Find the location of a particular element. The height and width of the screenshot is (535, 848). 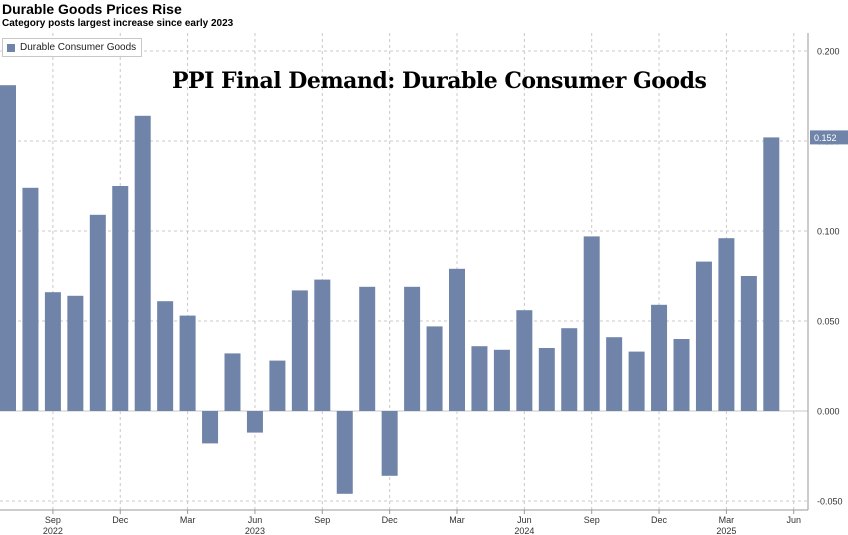

overlay-title: PPI Final Demand: Durable Consumer Goods is located at coordinates (439, 81).